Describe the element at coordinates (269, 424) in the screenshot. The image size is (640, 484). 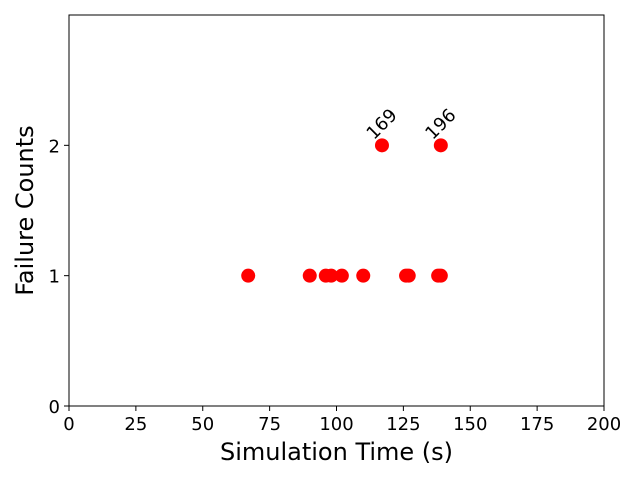
I see `x-tick-label: 75` at that location.